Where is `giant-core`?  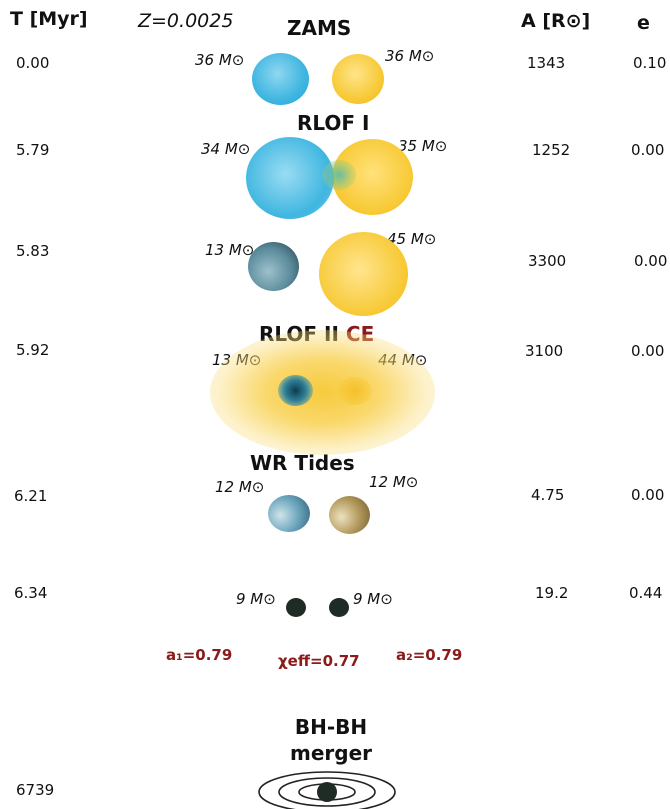 giant-core is located at coordinates (355, 391).